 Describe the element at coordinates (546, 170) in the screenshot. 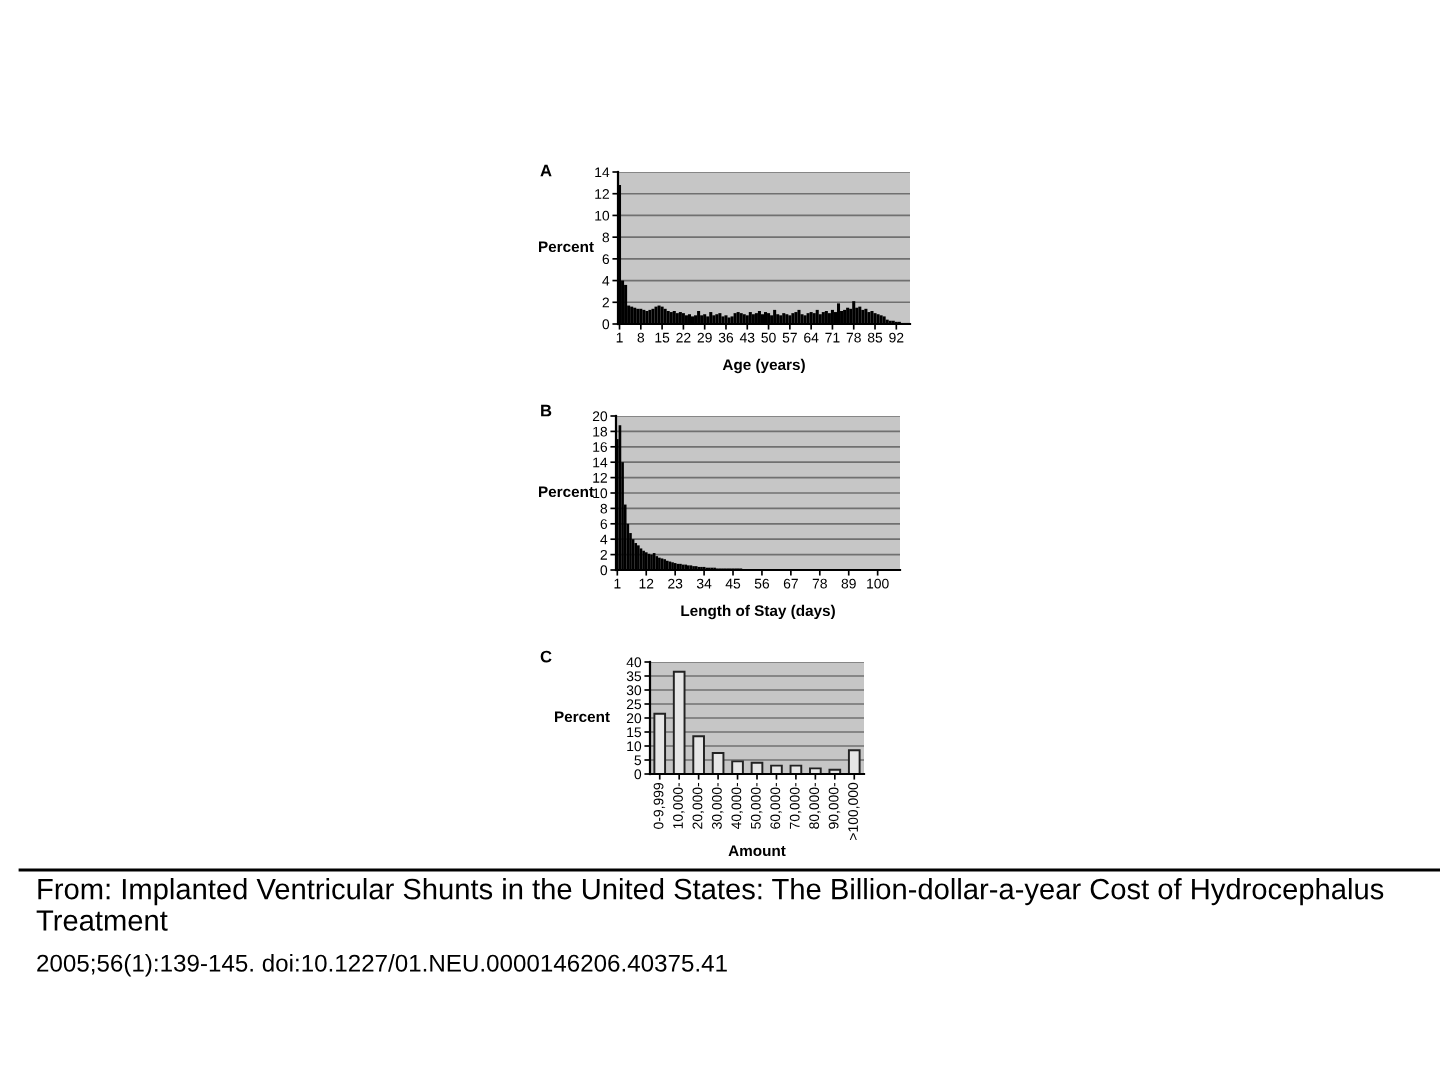

I see `chart-title: A` at that location.